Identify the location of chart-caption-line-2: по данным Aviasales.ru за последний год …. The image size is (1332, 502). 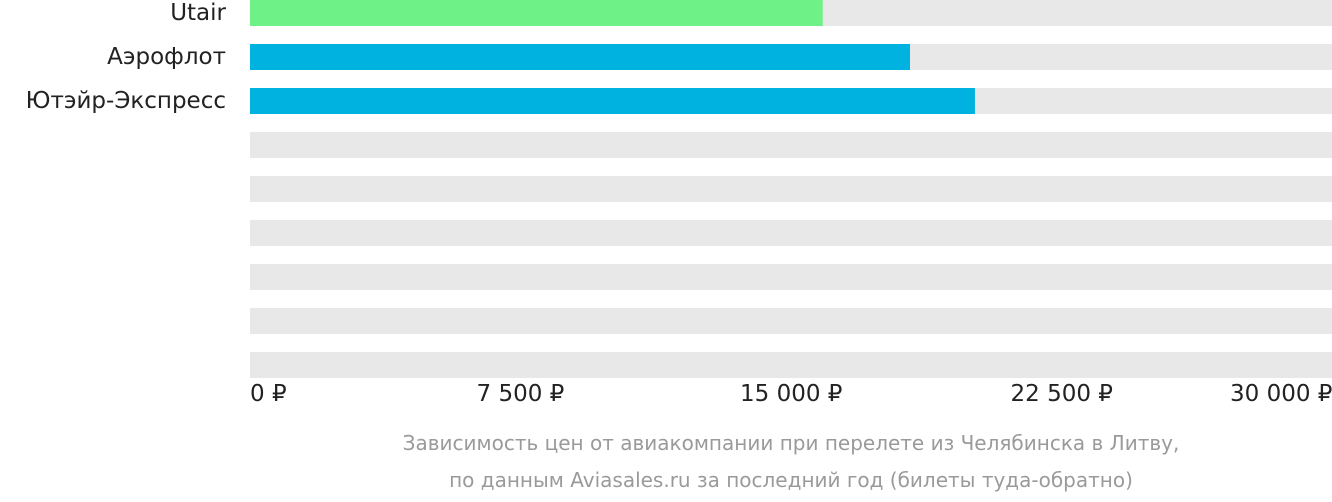
(791, 480).